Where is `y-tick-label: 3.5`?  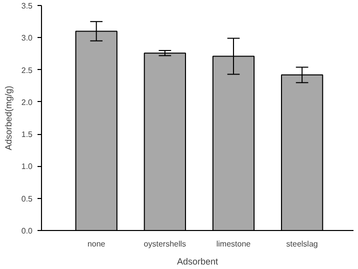 y-tick-label: 3.5 is located at coordinates (27, 6).